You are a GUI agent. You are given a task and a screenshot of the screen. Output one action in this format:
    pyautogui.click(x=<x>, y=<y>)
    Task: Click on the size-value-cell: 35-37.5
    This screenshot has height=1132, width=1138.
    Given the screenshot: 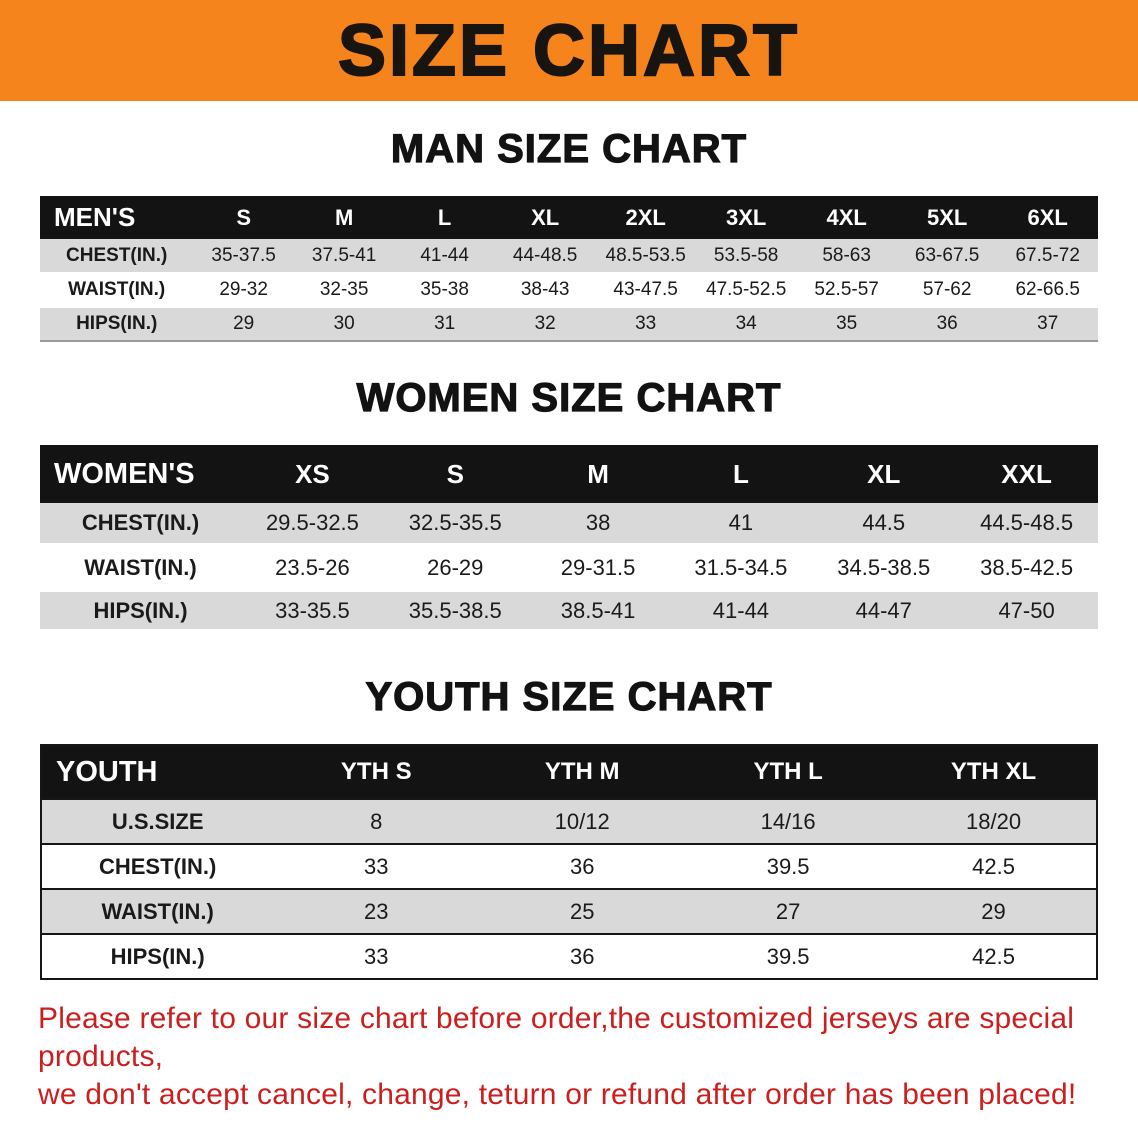 What is the action you would take?
    pyautogui.click(x=243, y=255)
    